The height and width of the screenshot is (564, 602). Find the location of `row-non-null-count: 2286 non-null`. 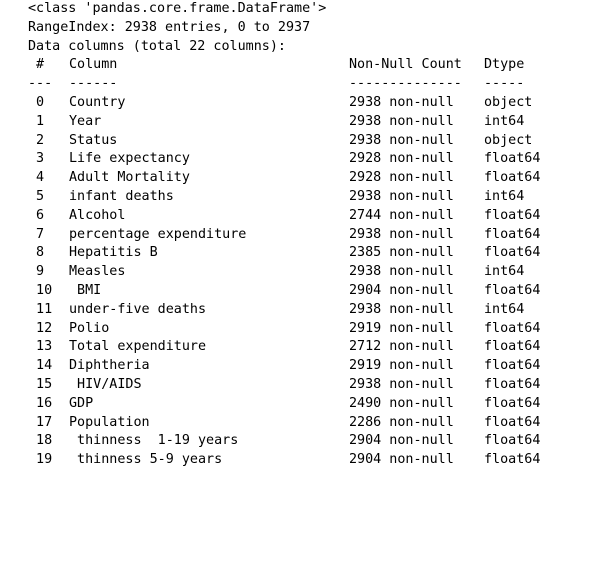

row-non-null-count: 2286 non-null is located at coordinates (401, 422).